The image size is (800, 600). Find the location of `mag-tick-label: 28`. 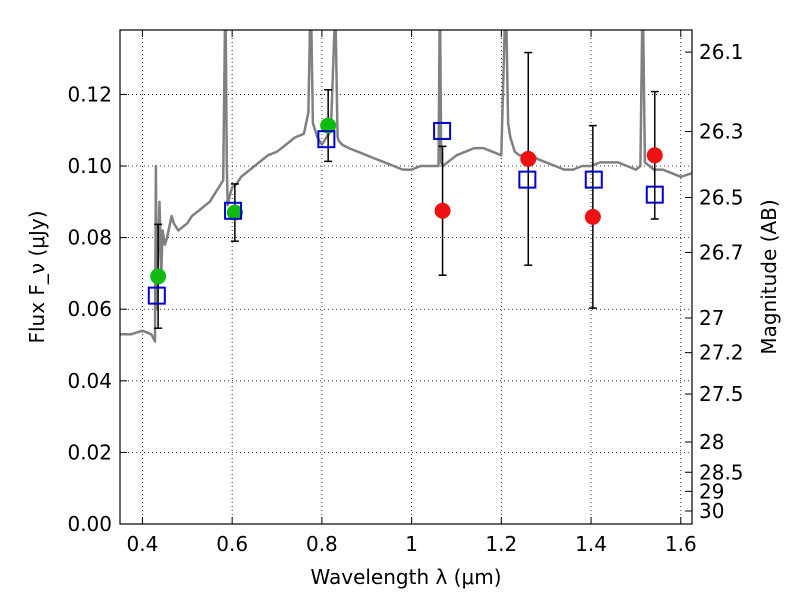

mag-tick-label: 28 is located at coordinates (711, 442).